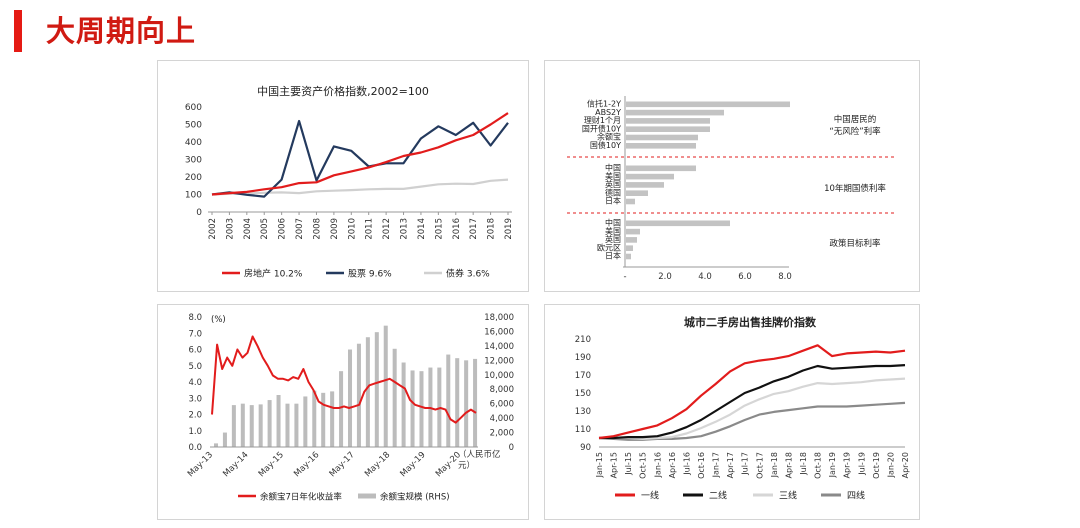 The image size is (1080, 528). What do you see at coordinates (643, 465) in the screenshot?
I see `x-tick-label: Oct-15` at bounding box center [643, 465].